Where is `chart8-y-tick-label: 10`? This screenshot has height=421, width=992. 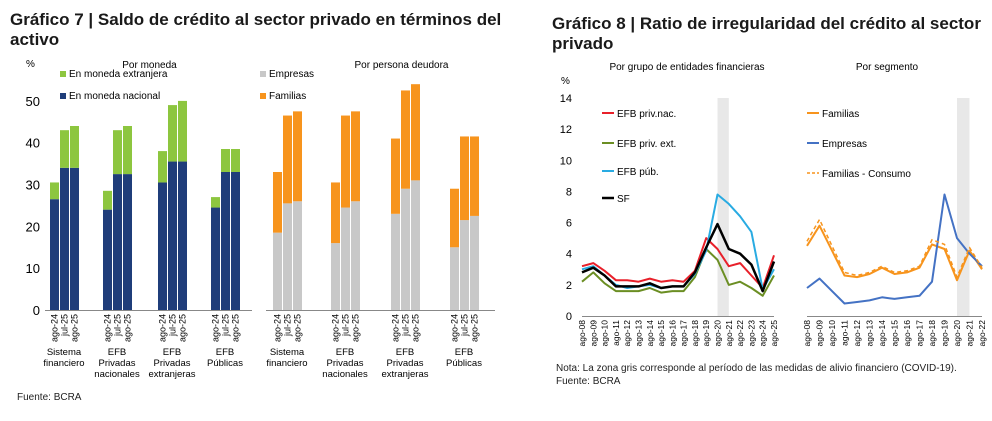 chart8-y-tick-label: 10 is located at coordinates (566, 161).